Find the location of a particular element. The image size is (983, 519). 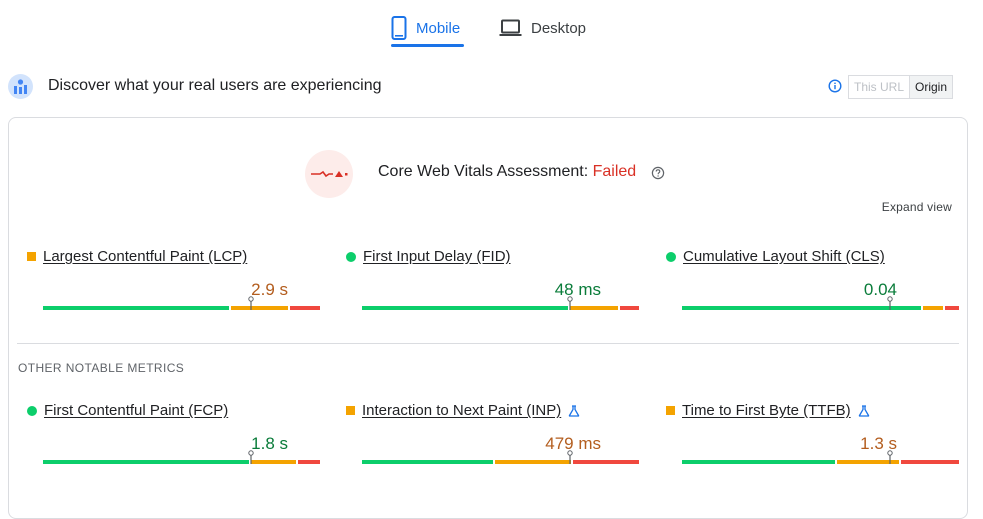

divider is located at coordinates (488, 343).